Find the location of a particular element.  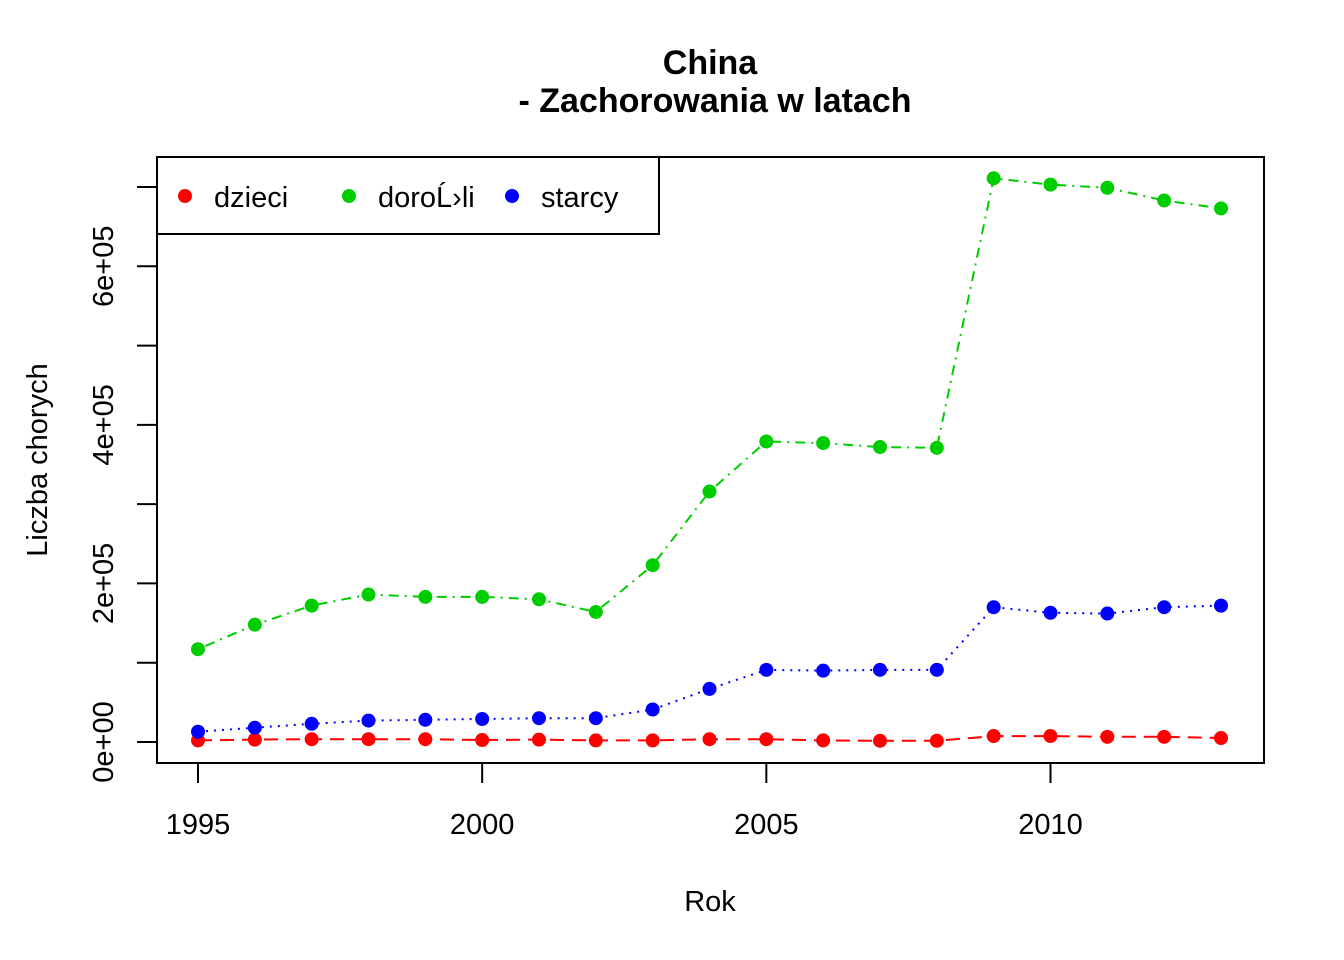

y-tick-label: 0e+00 is located at coordinates (104, 741).